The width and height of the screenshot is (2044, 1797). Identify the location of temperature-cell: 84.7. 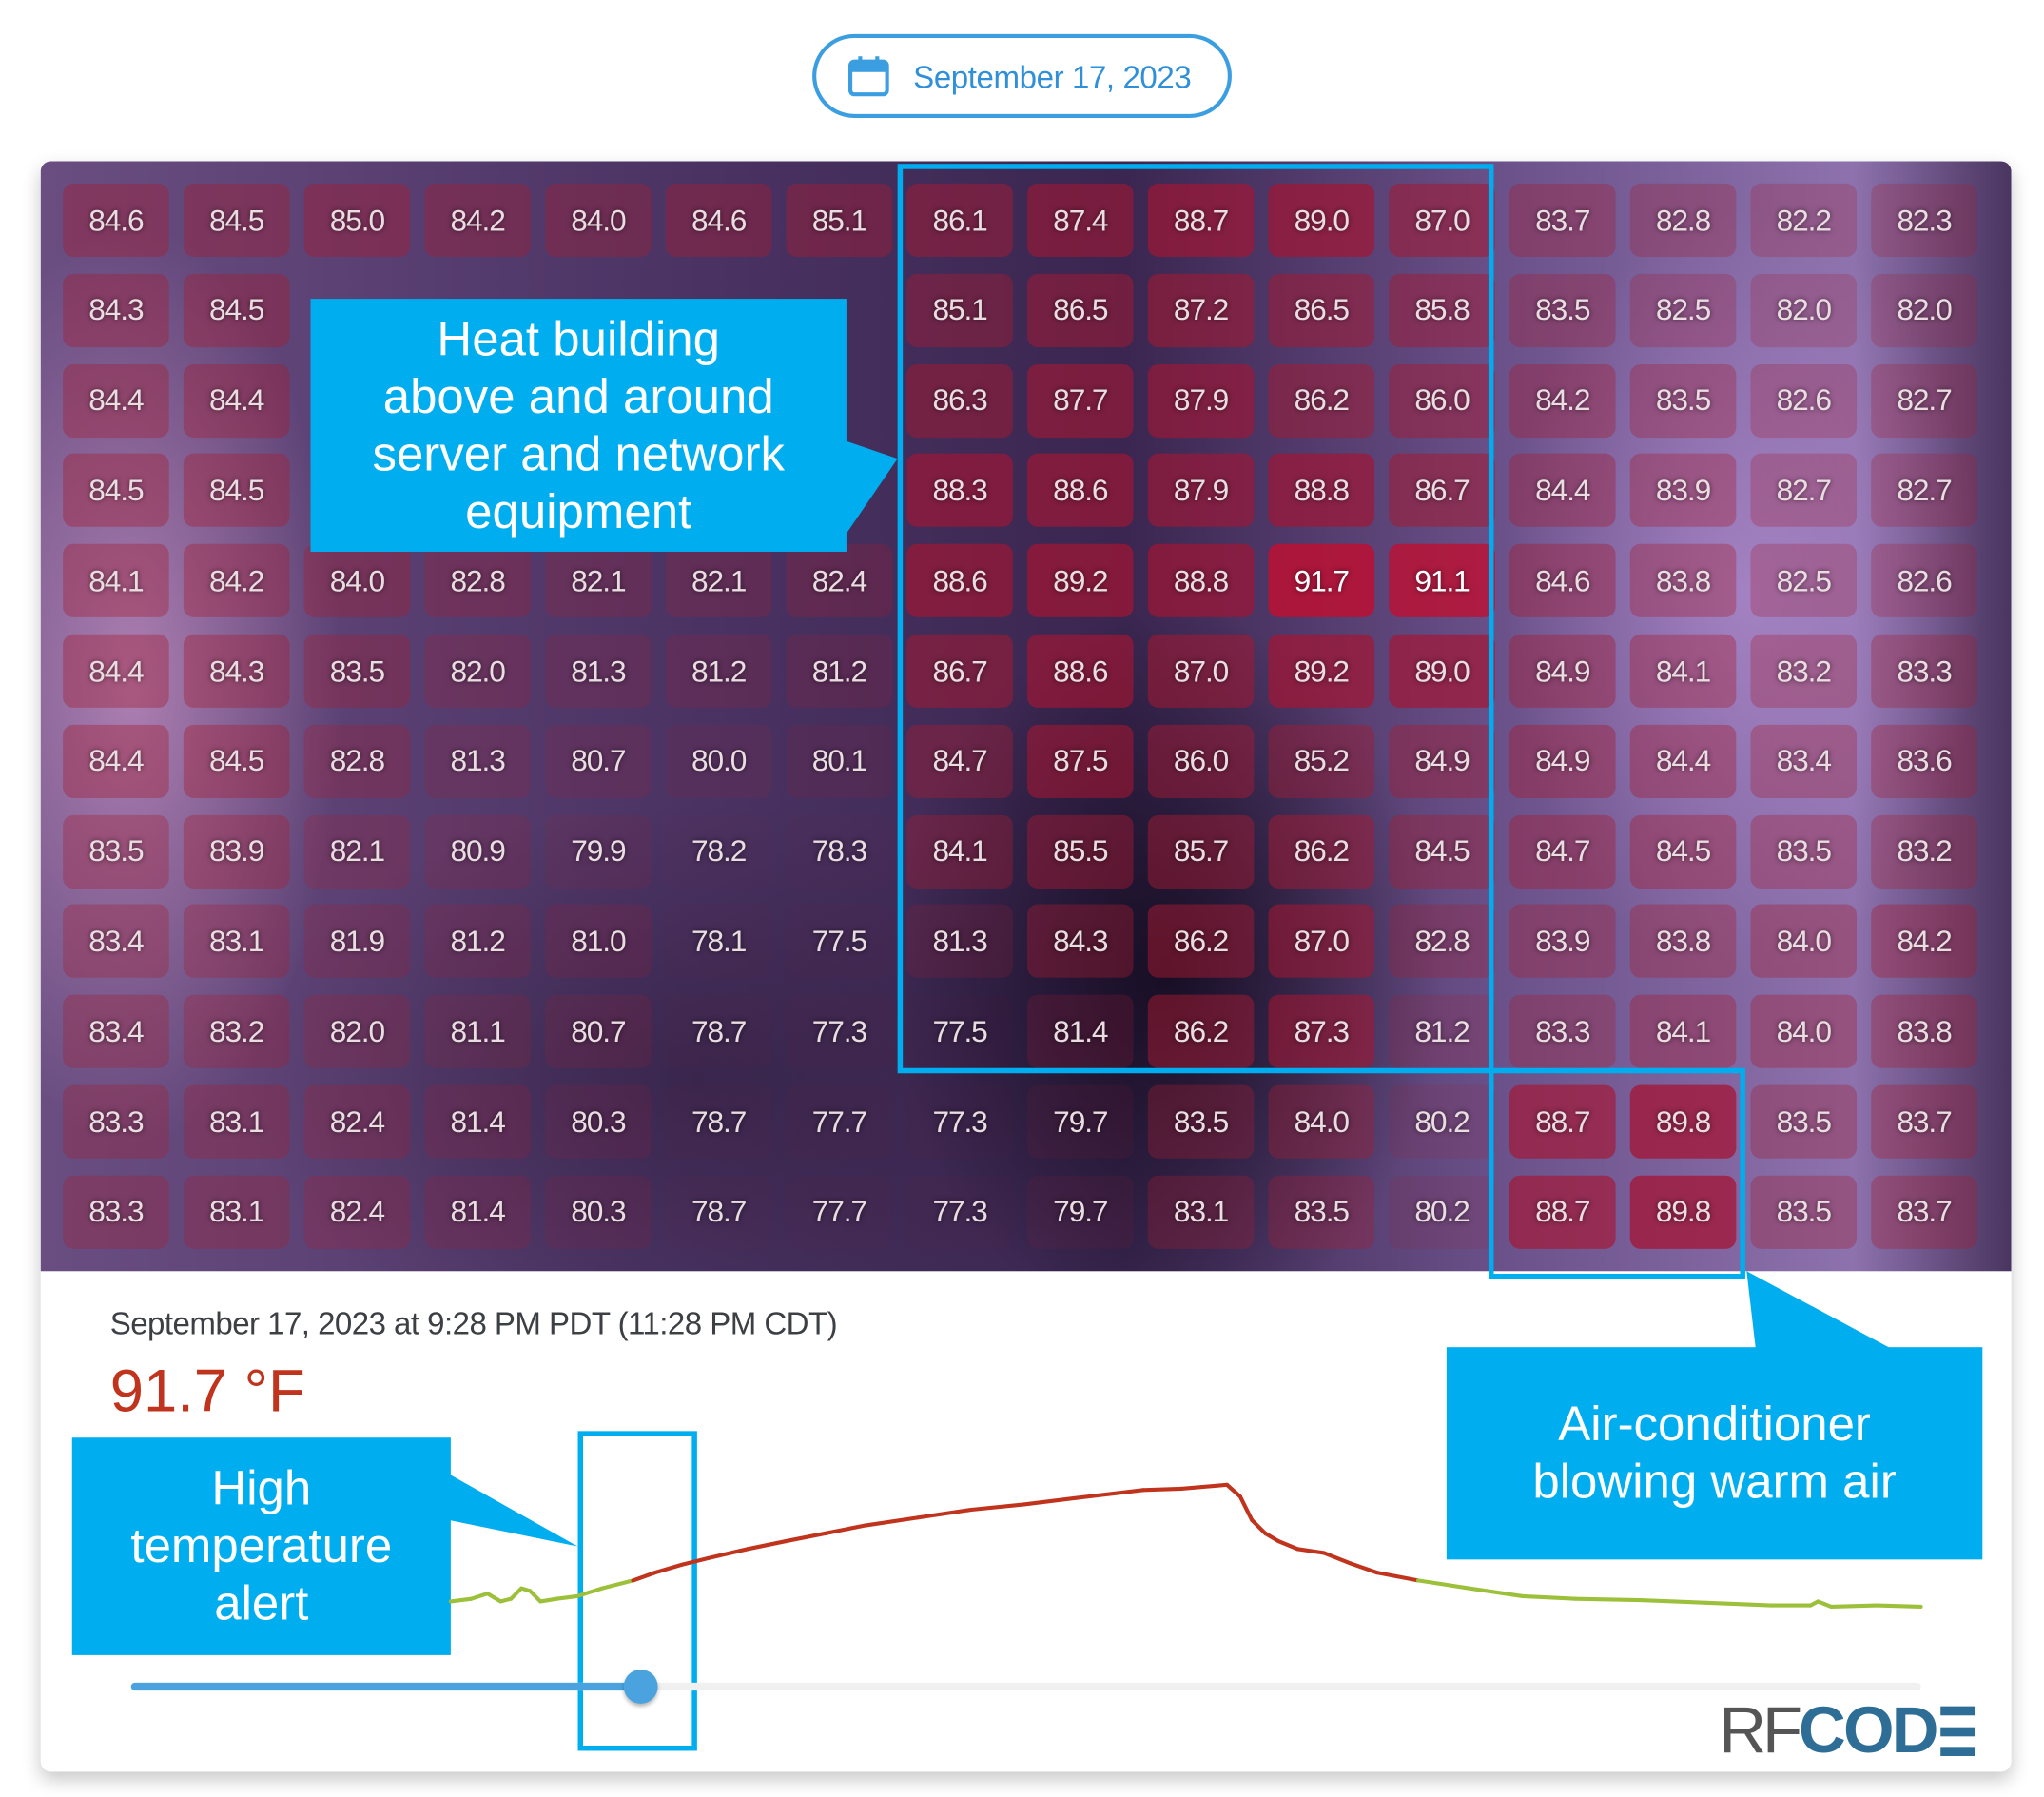
(1563, 851).